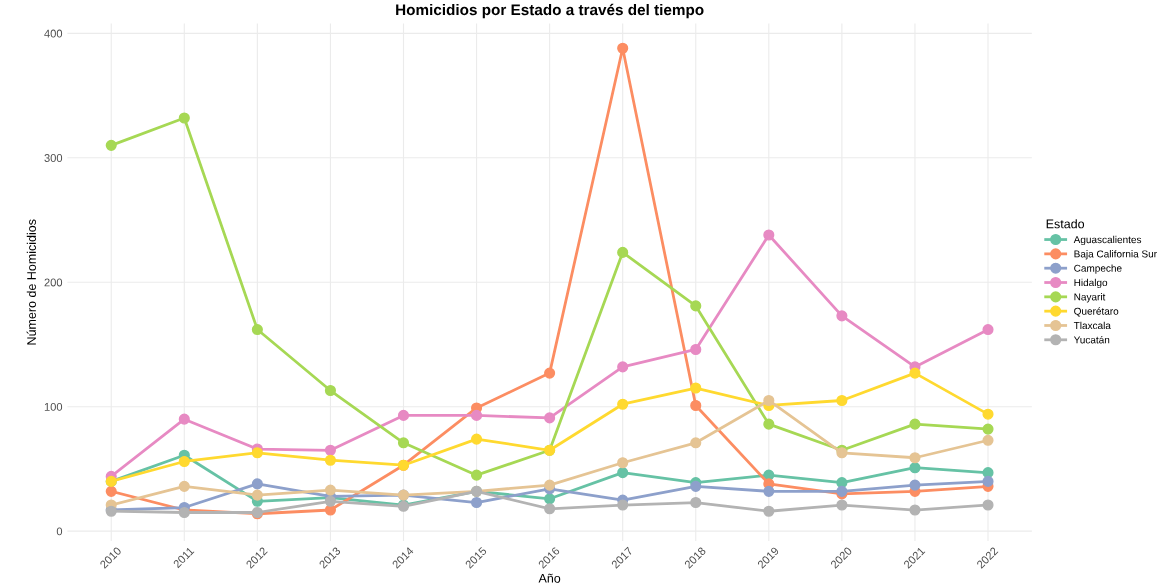 The width and height of the screenshot is (1162, 585). I want to click on legend-label: Tlaxcala, so click(1092, 325).